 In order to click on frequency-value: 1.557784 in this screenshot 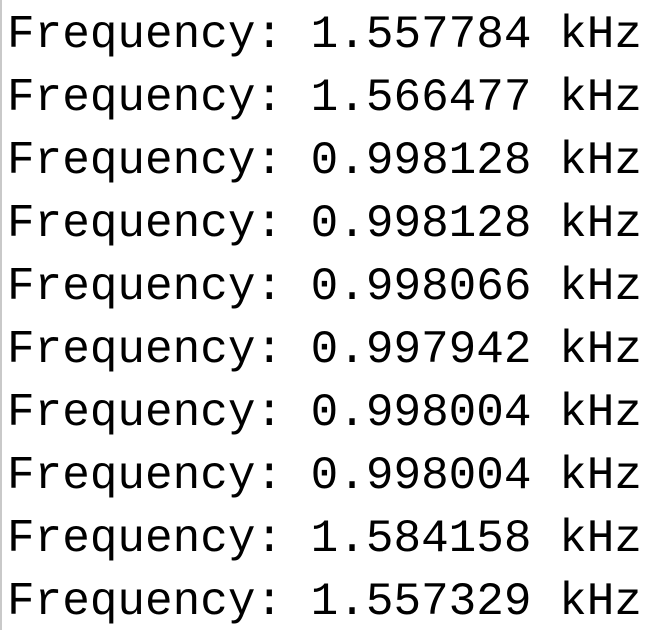, I will do `click(421, 35)`.